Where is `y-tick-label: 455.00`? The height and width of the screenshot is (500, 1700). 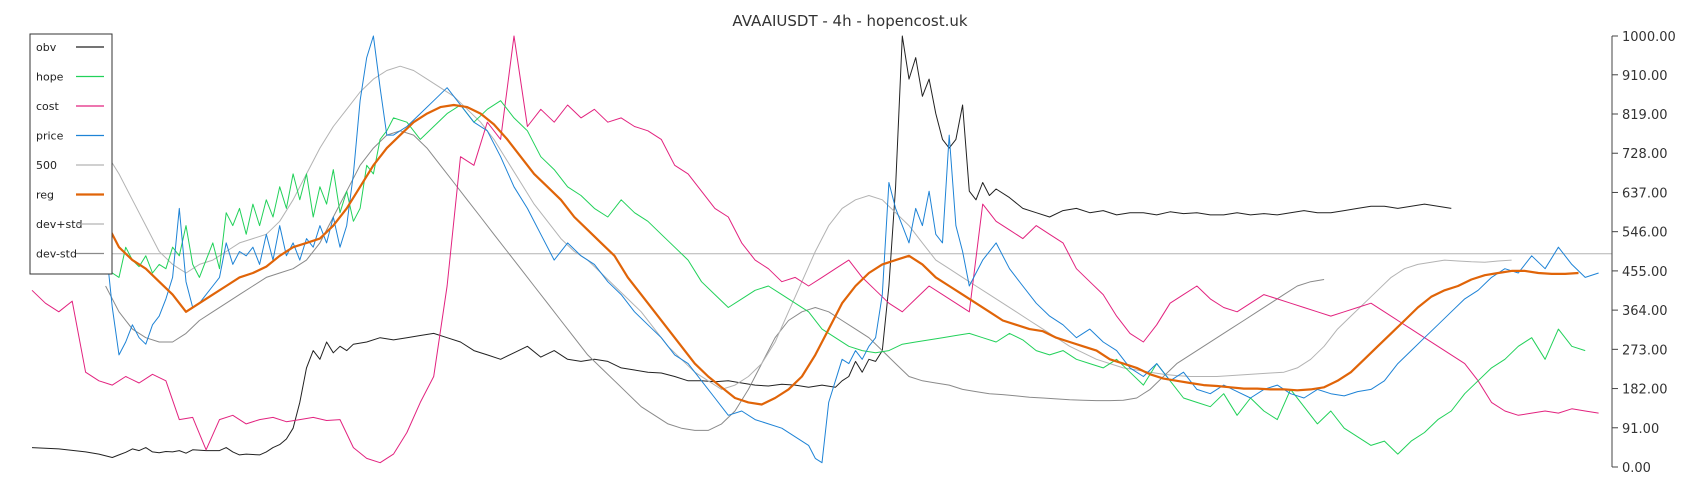
y-tick-label: 455.00 is located at coordinates (1645, 272).